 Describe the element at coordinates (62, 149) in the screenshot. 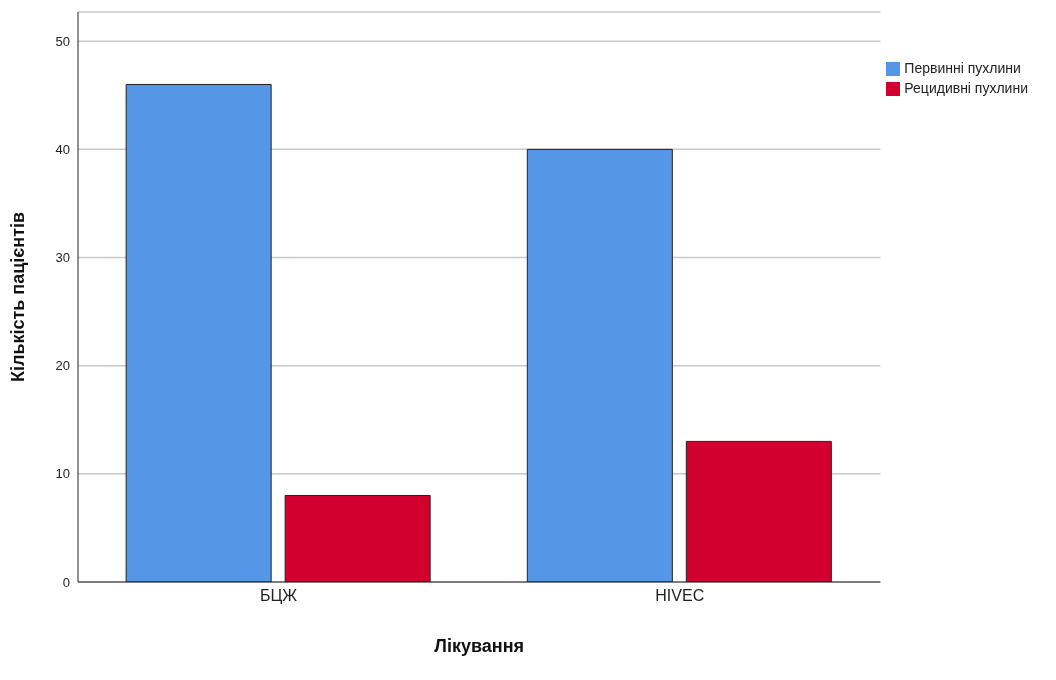

I see `y-tick-label: 40` at that location.